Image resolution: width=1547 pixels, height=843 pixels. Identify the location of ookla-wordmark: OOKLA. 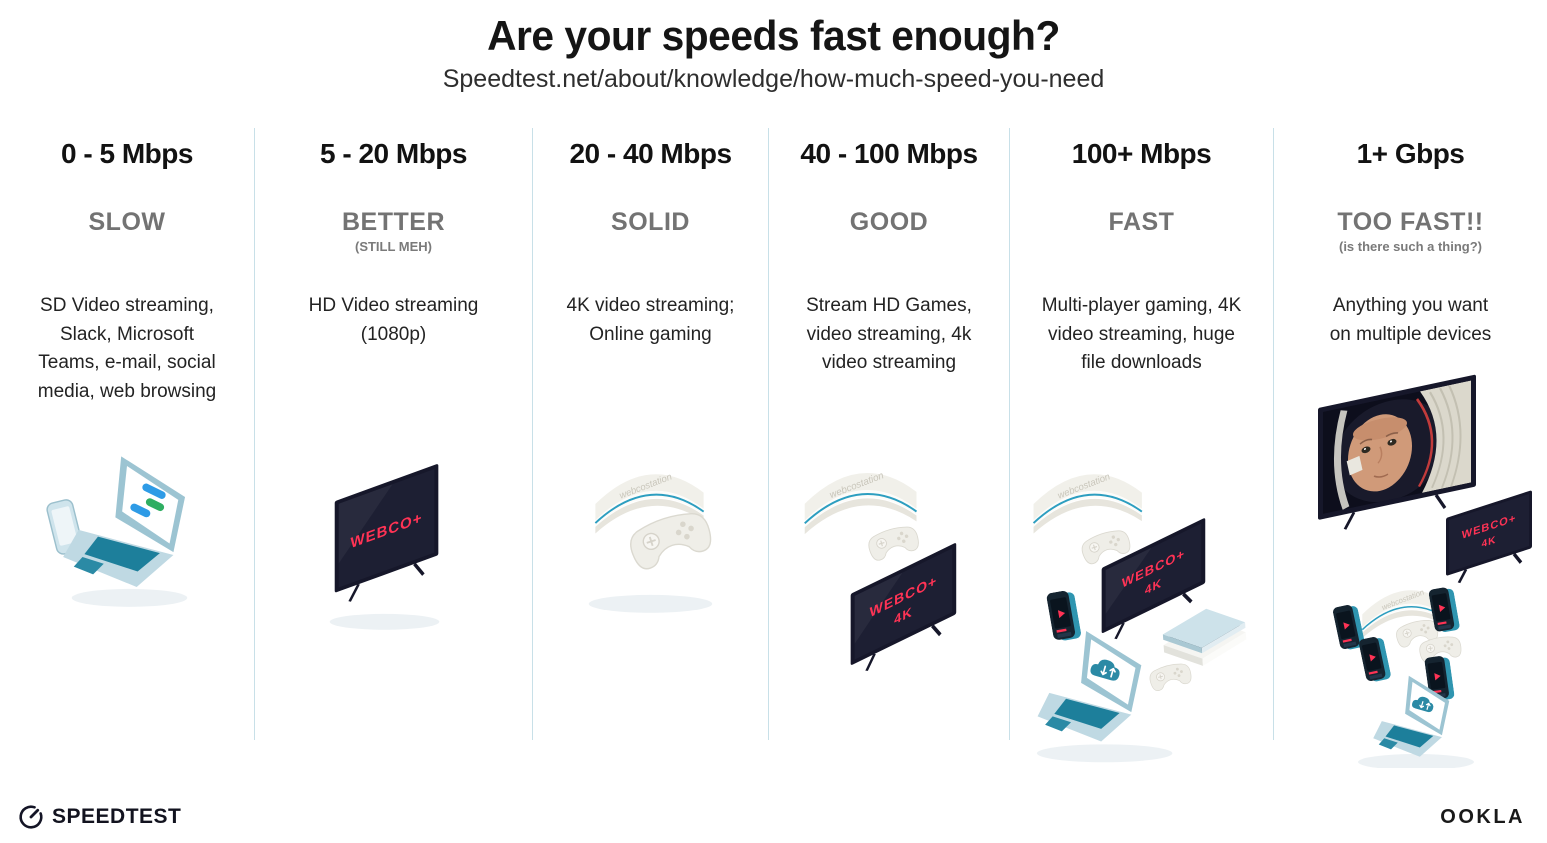
(1482, 817).